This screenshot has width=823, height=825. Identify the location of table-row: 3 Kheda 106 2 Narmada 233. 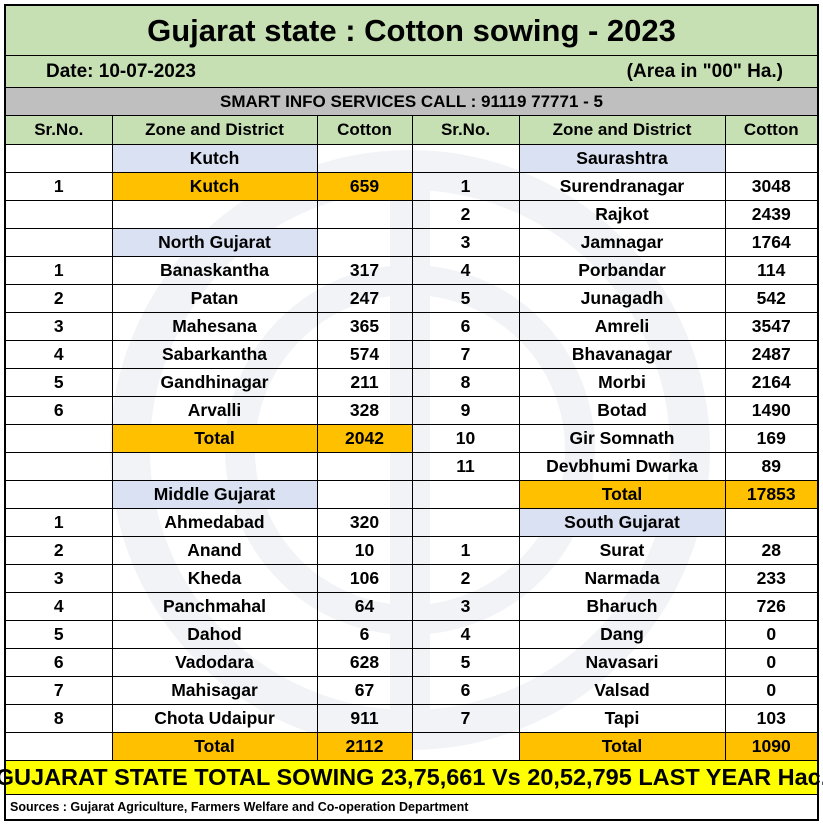
(411, 578).